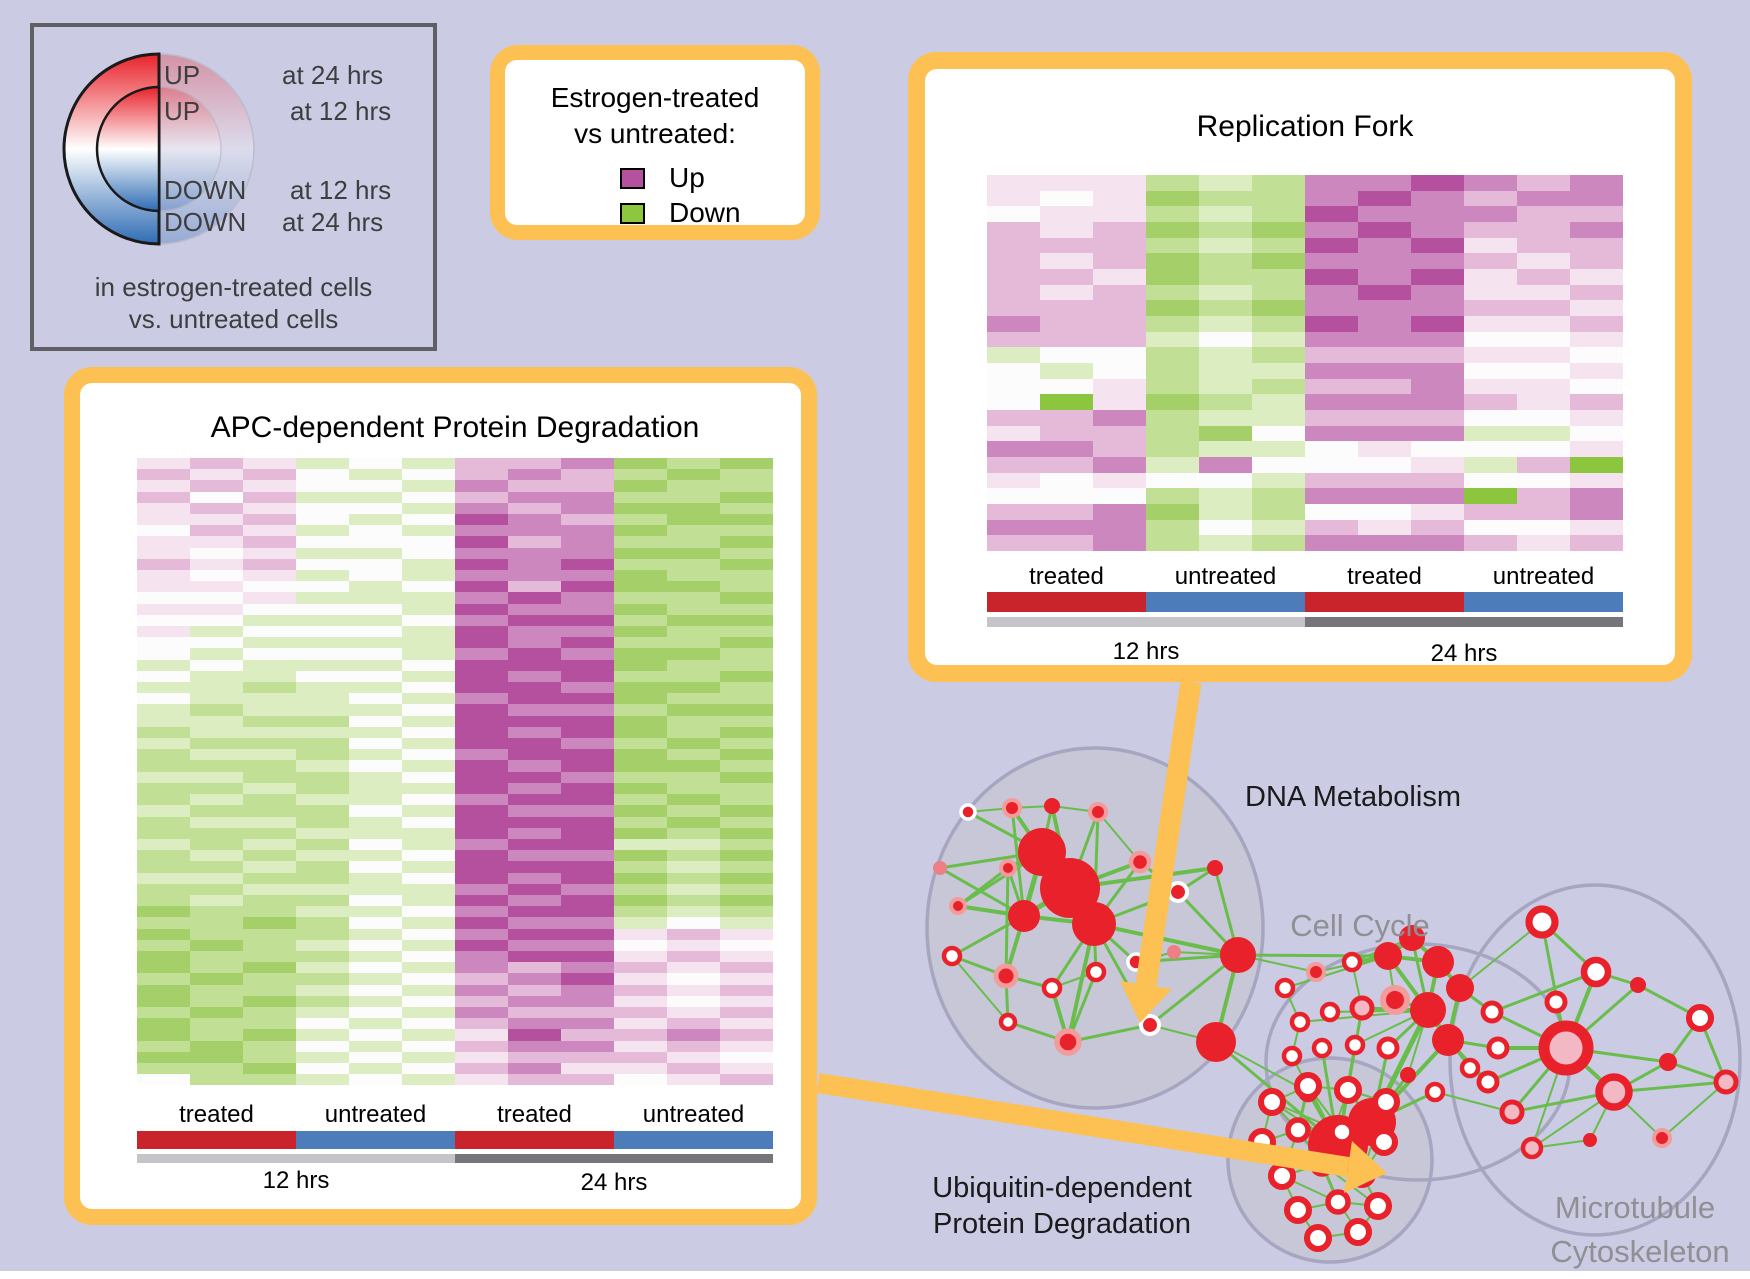 This screenshot has height=1279, width=1750. What do you see at coordinates (1473, 1102) in the screenshot?
I see `network-edge` at bounding box center [1473, 1102].